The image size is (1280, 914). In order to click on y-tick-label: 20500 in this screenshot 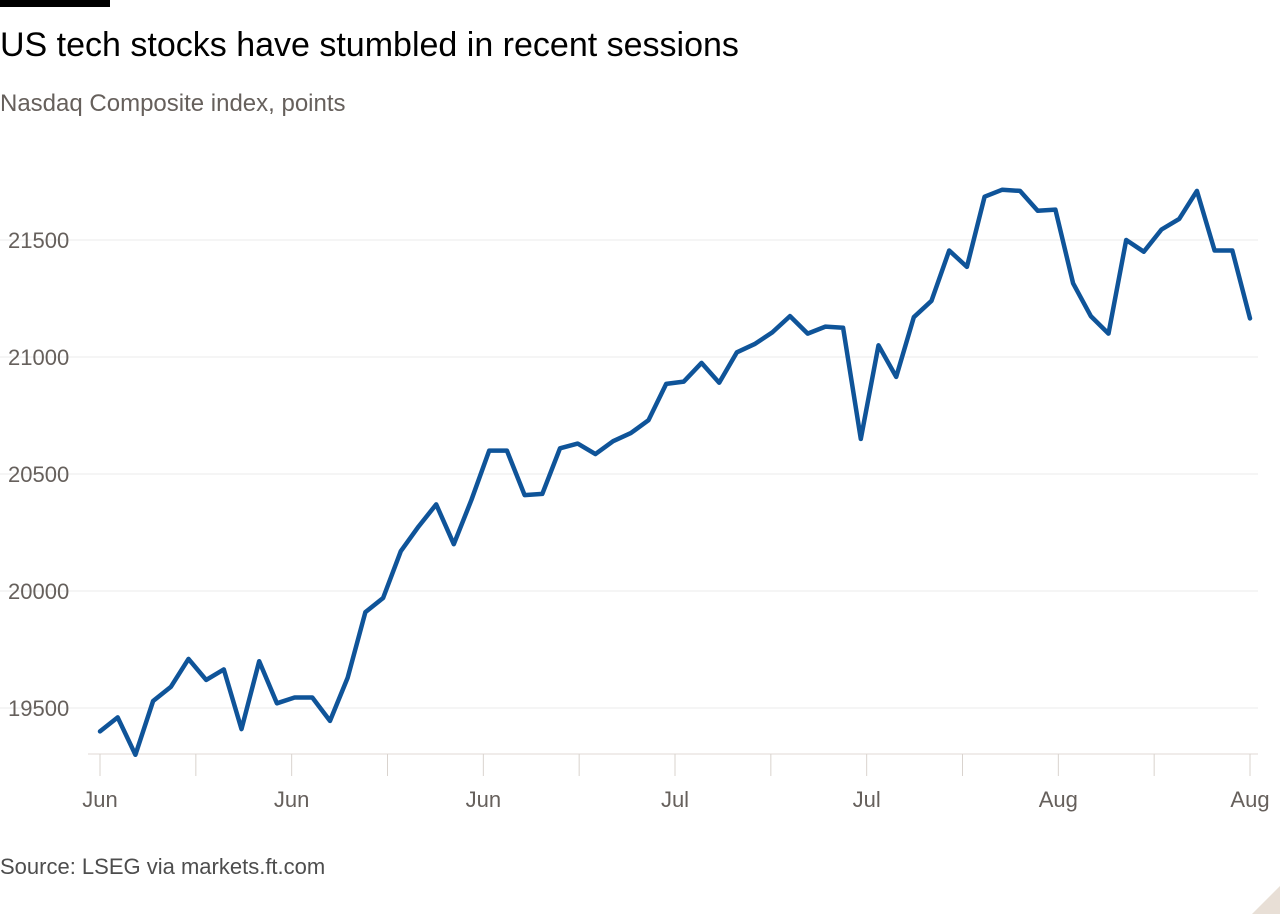, I will do `click(38, 474)`.